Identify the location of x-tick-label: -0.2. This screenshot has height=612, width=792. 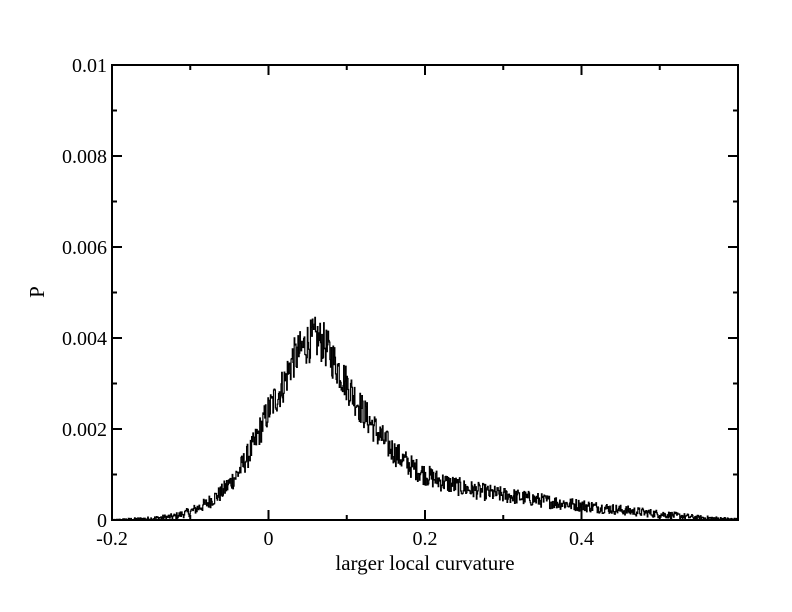
(112, 539).